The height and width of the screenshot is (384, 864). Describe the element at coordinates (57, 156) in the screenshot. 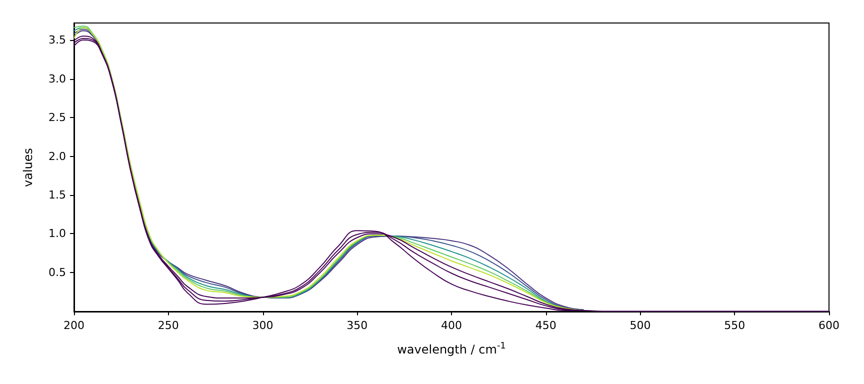

I see `y-tick-label: 2.0` at that location.